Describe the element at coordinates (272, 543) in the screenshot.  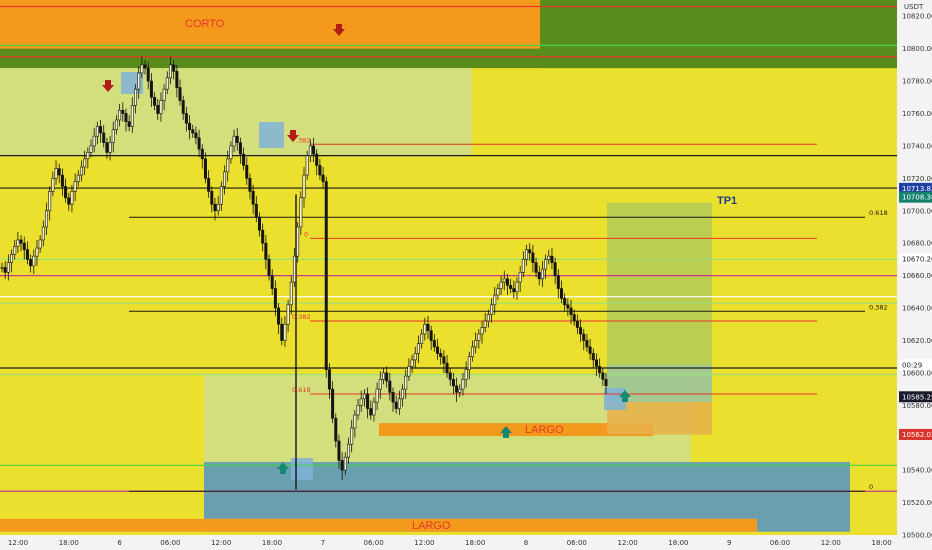
I see `x-tick-label-5: 18:00` at that location.